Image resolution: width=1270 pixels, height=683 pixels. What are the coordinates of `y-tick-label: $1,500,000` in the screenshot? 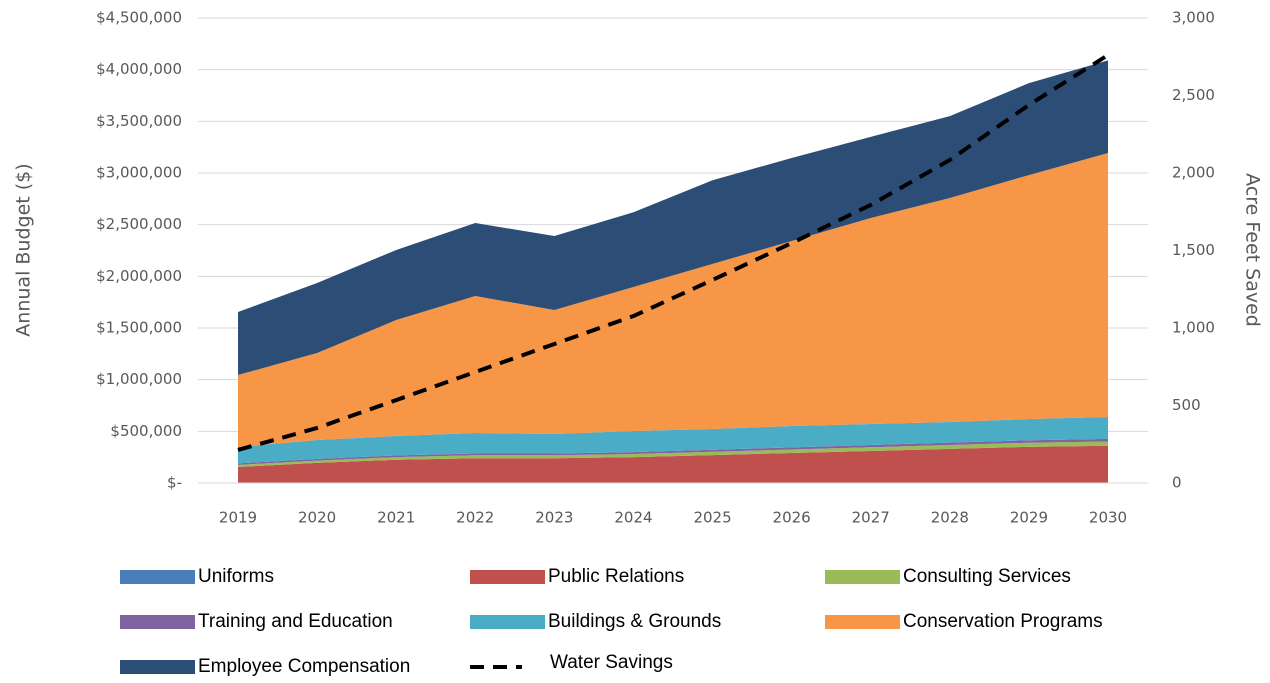 It's located at (139, 328).